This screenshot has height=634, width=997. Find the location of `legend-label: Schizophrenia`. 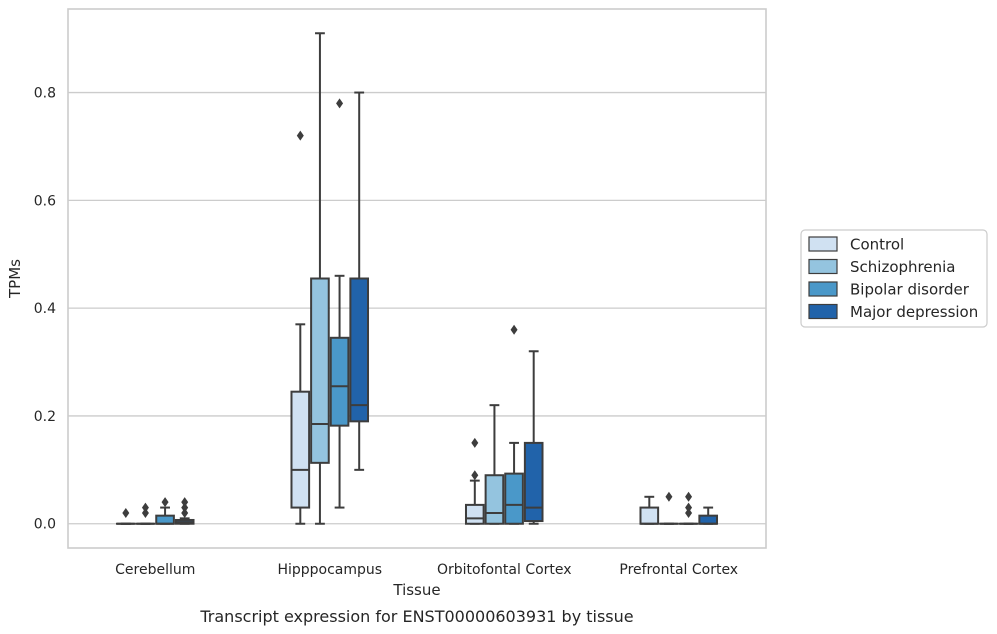

legend-label: Schizophrenia is located at coordinates (902, 267).